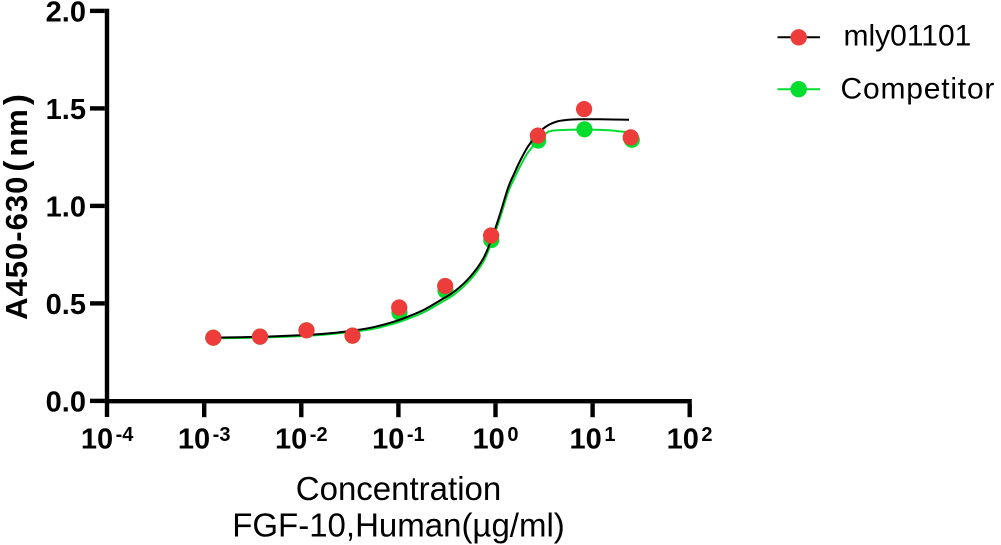  I want to click on svg-text: 0.5, so click(66, 305).